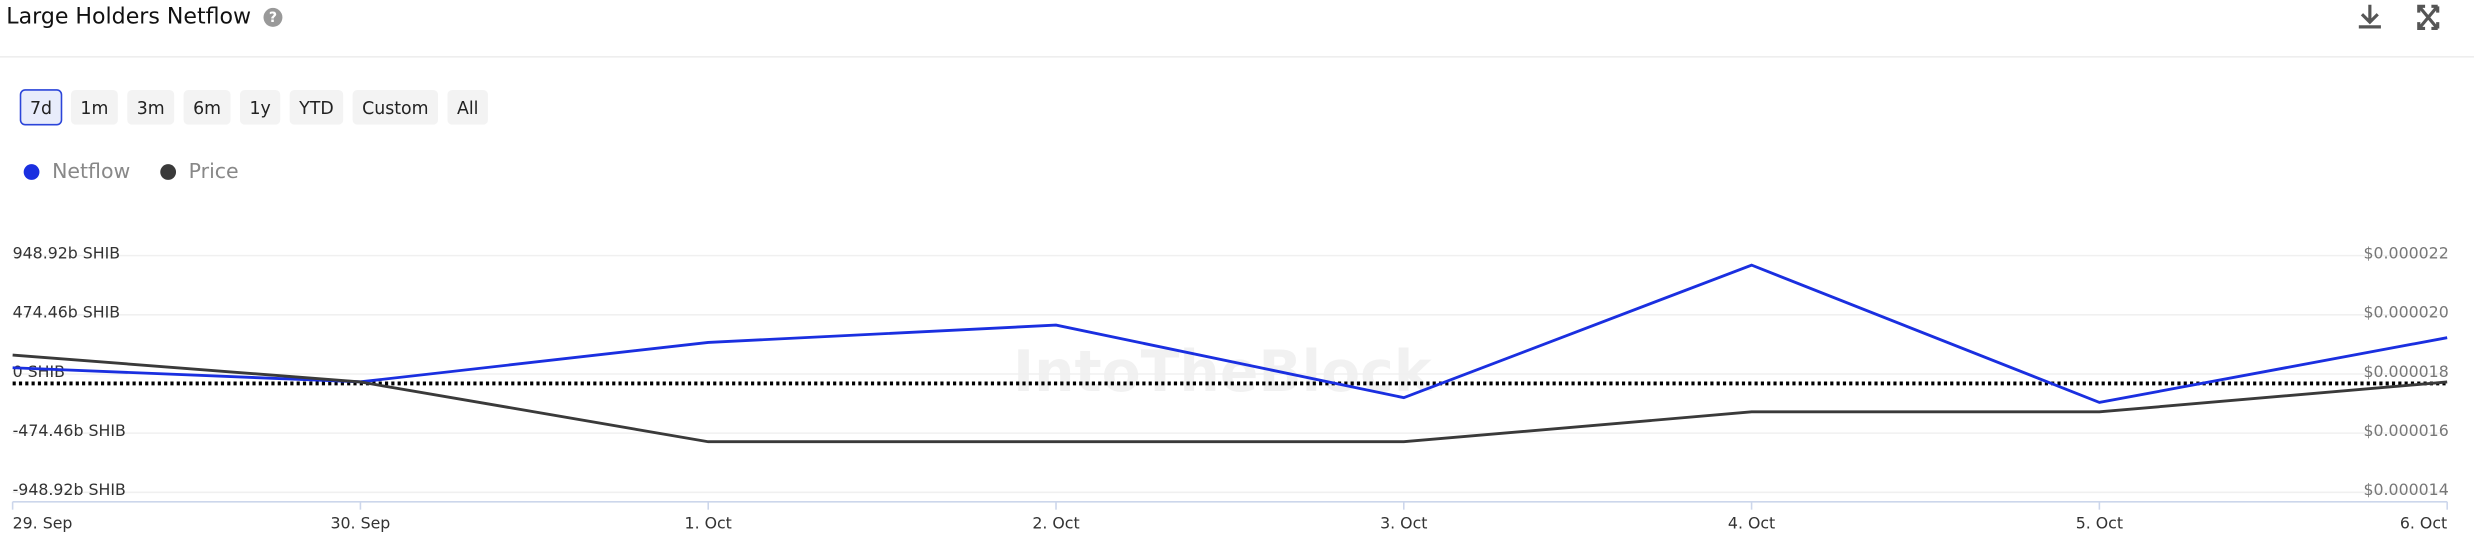 The height and width of the screenshot is (546, 2474). Describe the element at coordinates (361, 522) in the screenshot. I see `x-tick-label: 30. Sep` at that location.